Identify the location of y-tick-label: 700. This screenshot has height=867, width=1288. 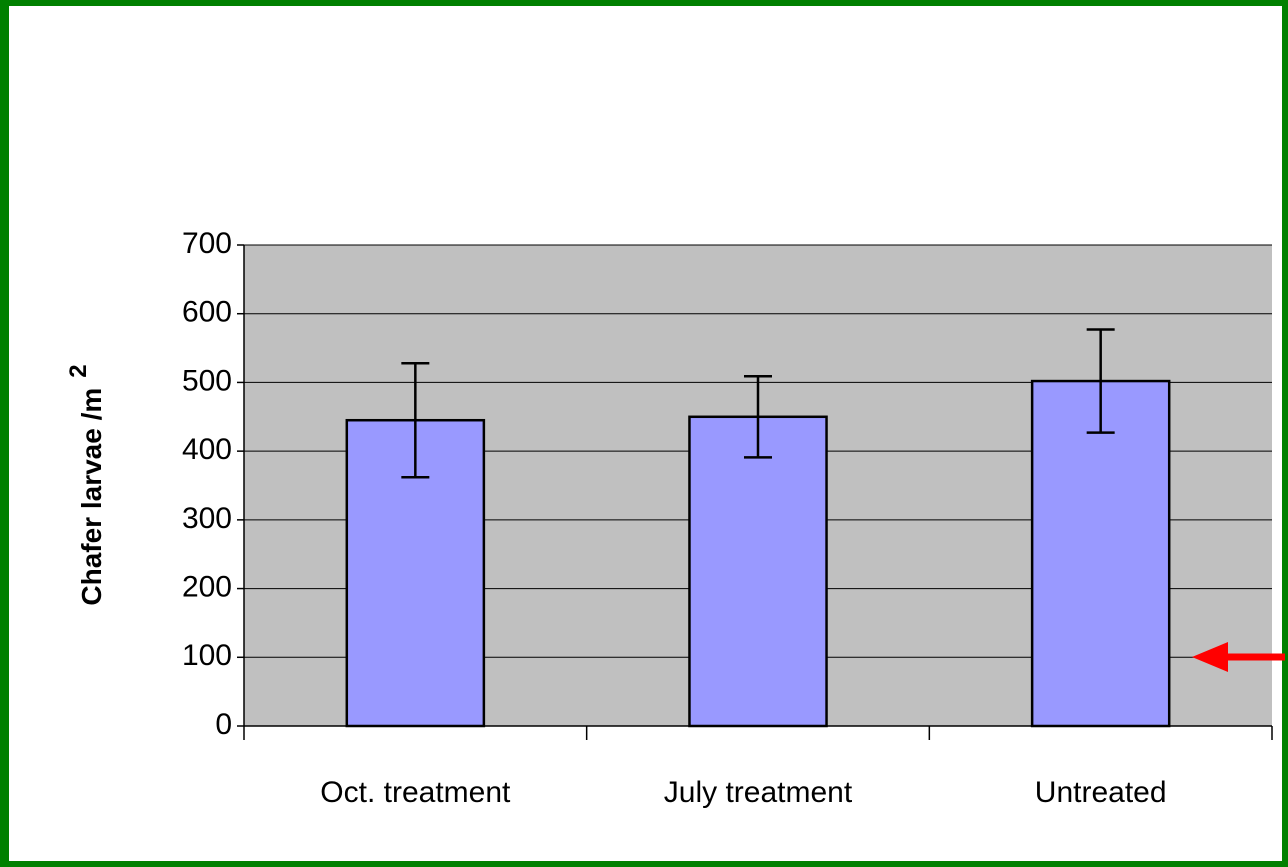
(207, 243).